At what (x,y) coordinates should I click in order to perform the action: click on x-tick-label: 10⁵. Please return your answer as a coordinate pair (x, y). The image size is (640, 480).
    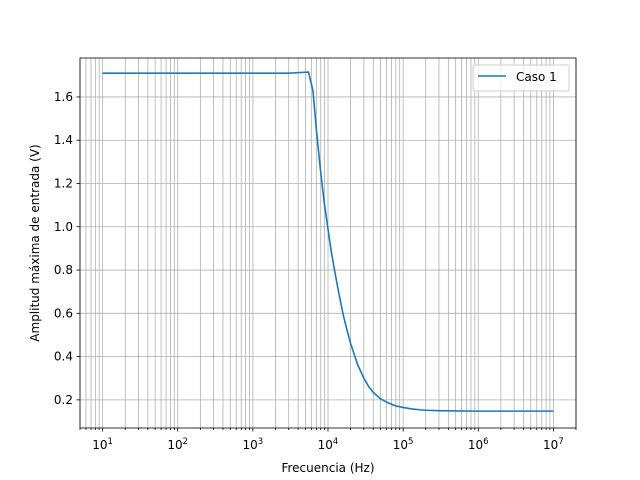
    Looking at the image, I should click on (403, 444).